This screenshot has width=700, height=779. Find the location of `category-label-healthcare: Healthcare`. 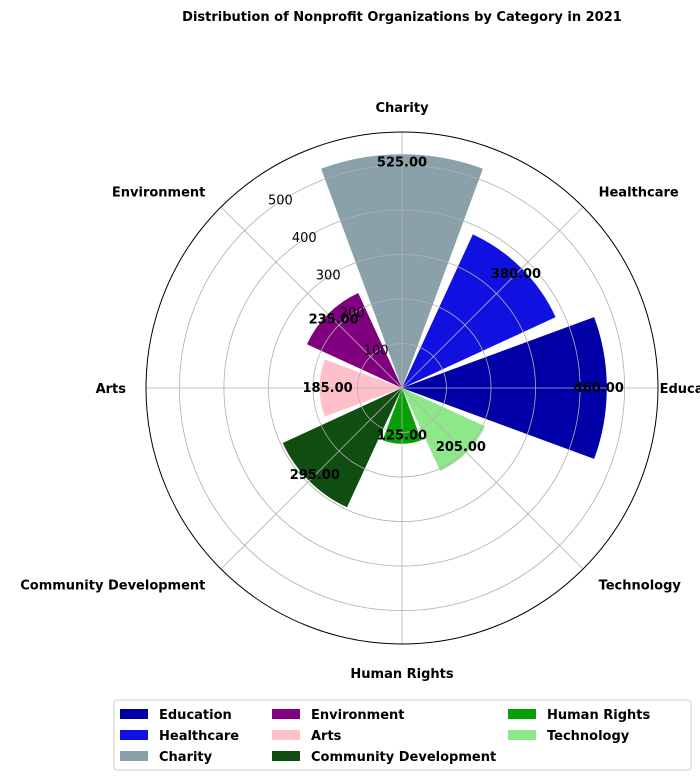

category-label-healthcare: Healthcare is located at coordinates (639, 192).